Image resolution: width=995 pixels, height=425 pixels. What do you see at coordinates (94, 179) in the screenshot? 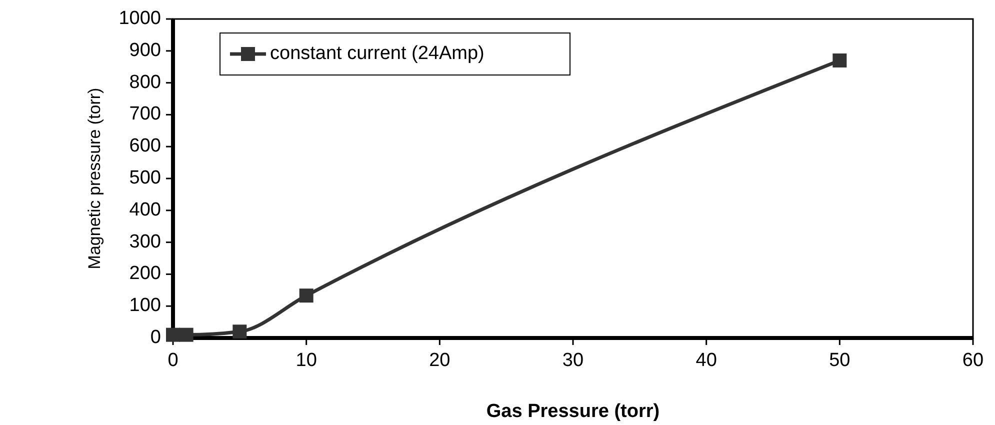
I see `y-axis-title: Magnetic pressure (torr)` at bounding box center [94, 179].